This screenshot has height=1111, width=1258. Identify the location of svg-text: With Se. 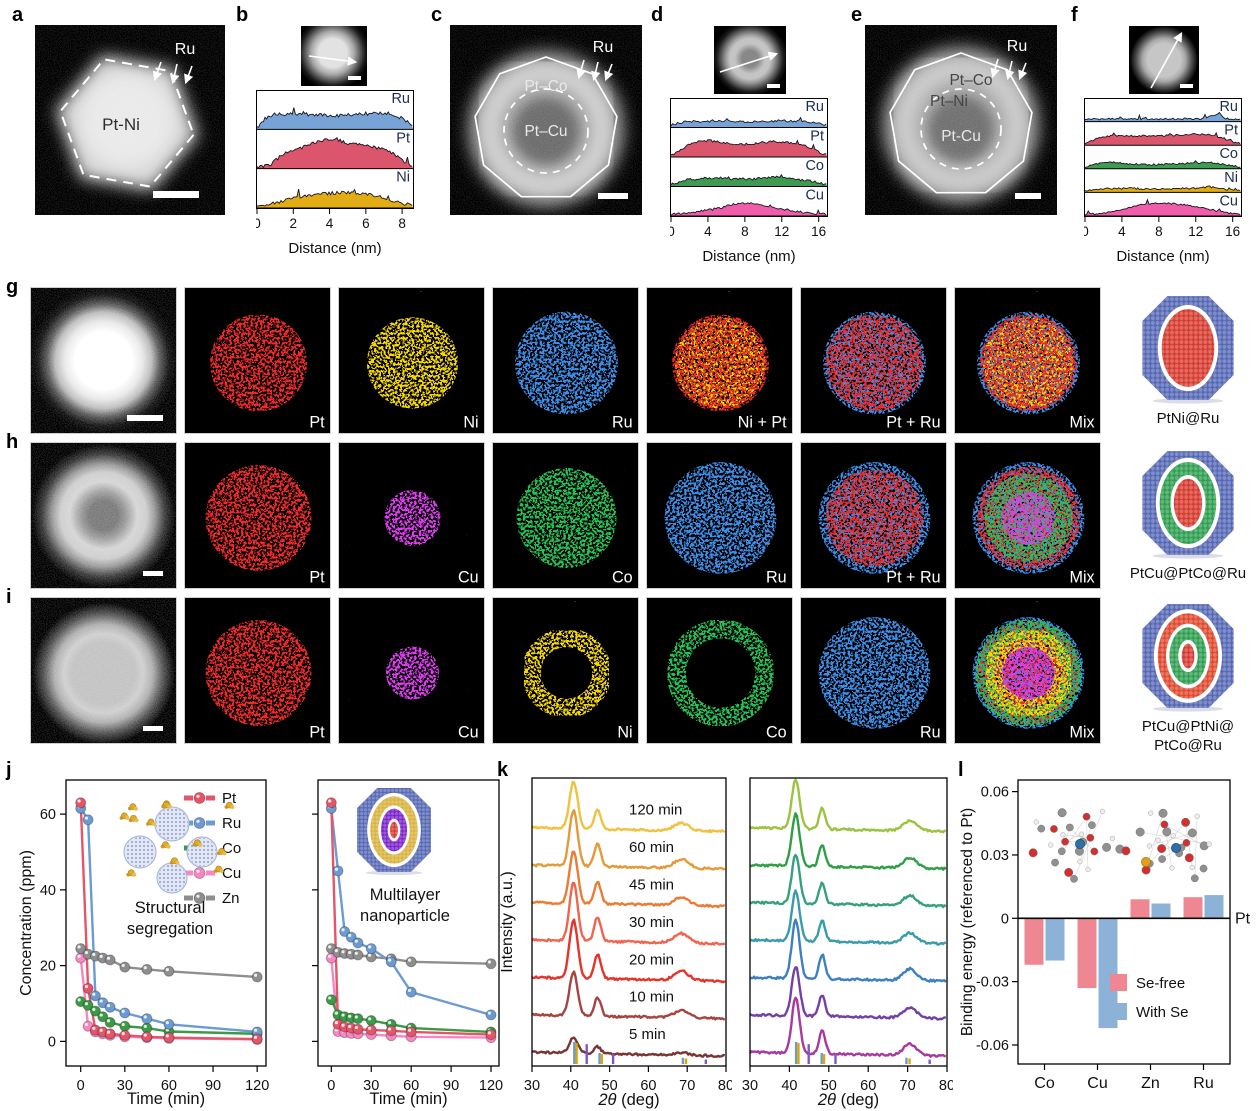
(1162, 1012).